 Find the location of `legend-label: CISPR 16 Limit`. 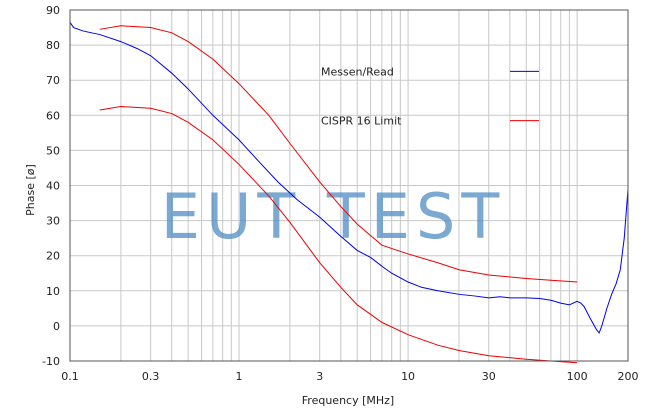

legend-label: CISPR 16 Limit is located at coordinates (361, 121).